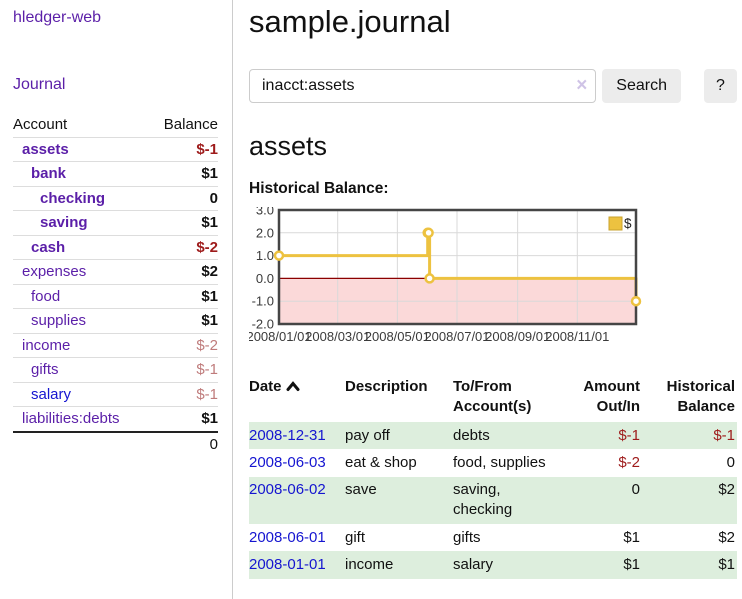 This screenshot has height=599, width=742. I want to click on sidebar-account-row: food $1, so click(115, 296).